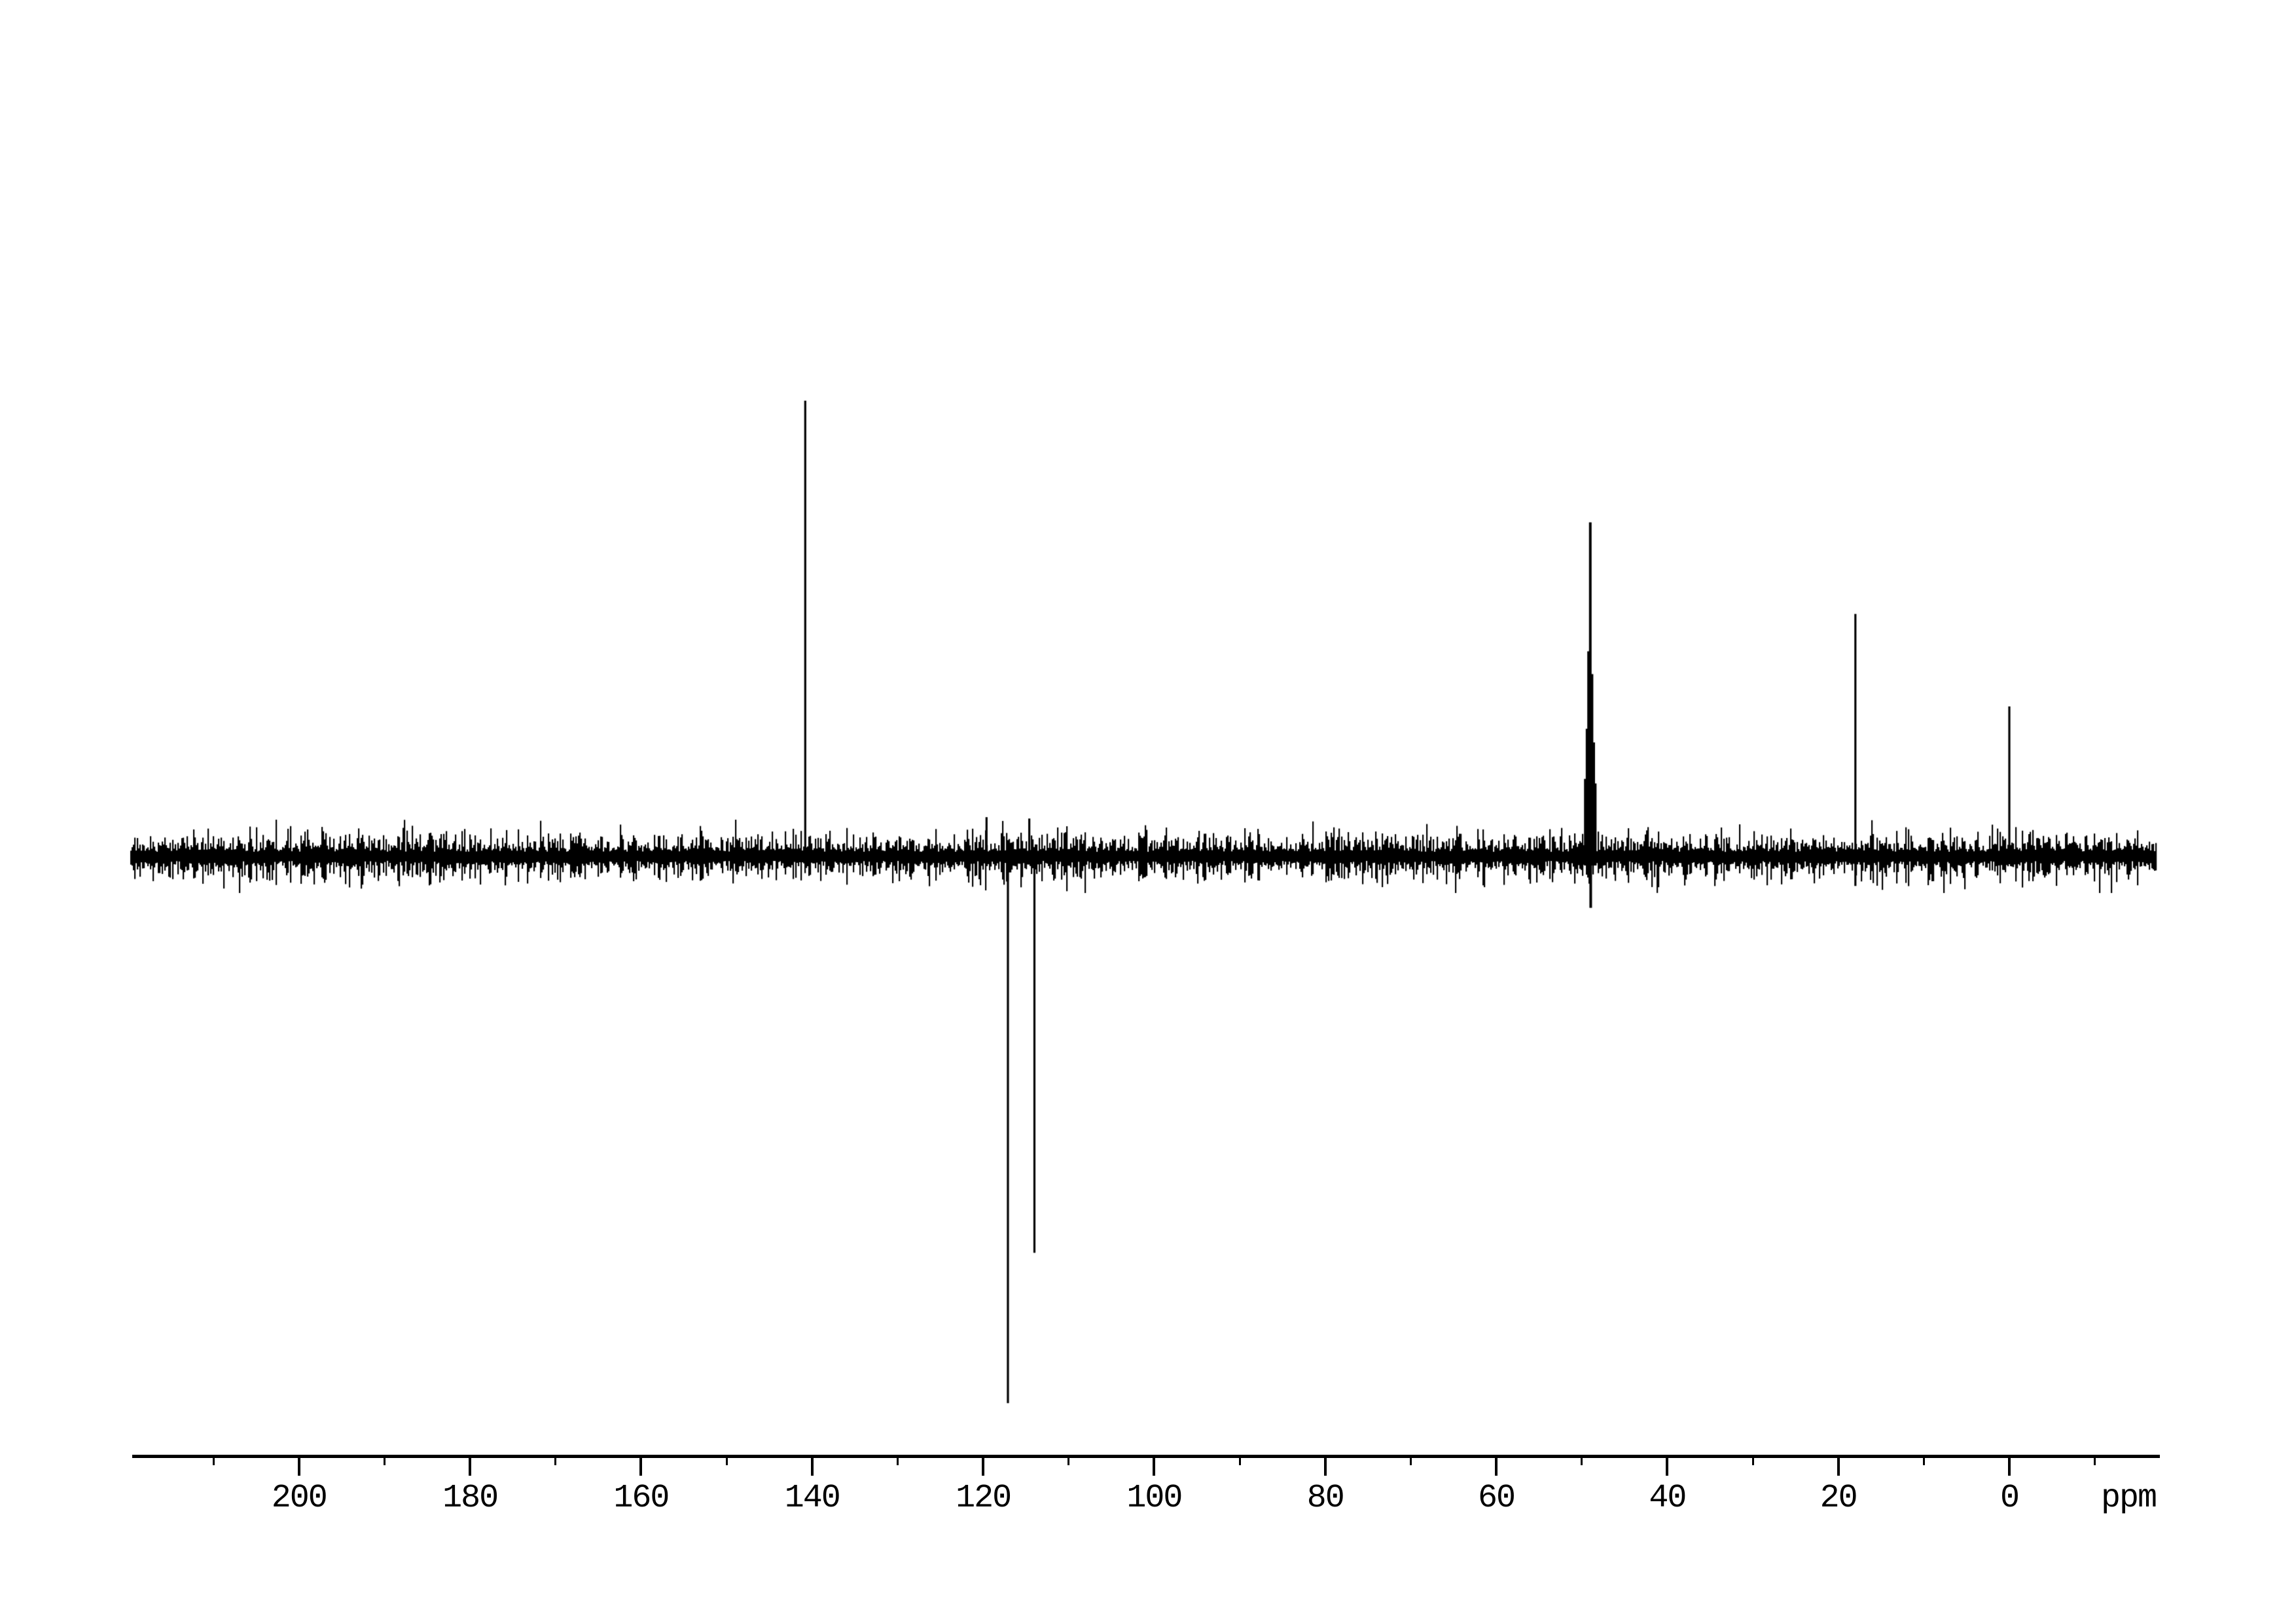 This screenshot has width=2296, height=1623. Describe the element at coordinates (1325, 1498) in the screenshot. I see `x-axis-tick-label: 80` at that location.